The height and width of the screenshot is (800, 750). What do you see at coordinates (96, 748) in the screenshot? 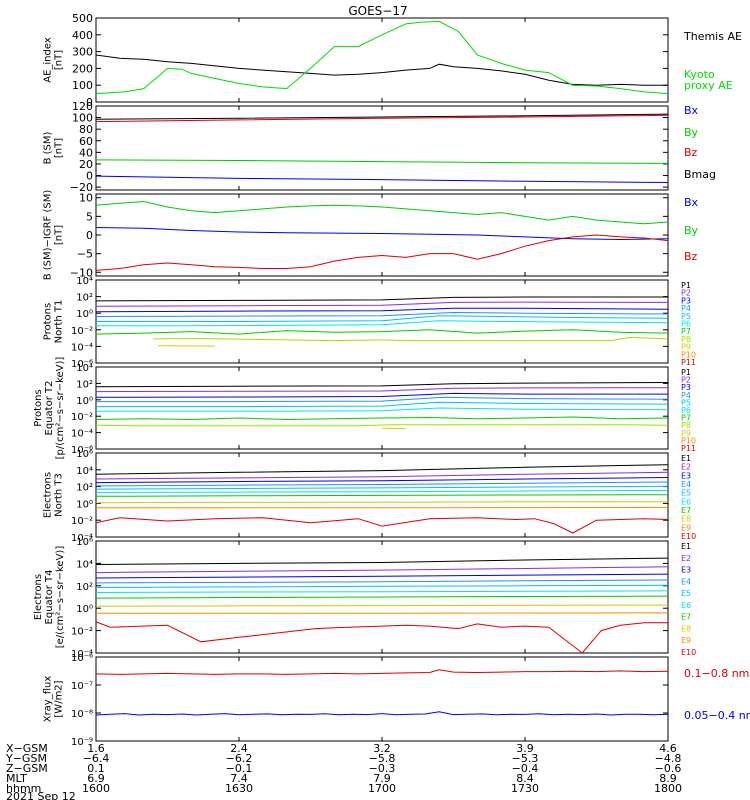
I see `x-axis-value: 1.6` at bounding box center [96, 748].